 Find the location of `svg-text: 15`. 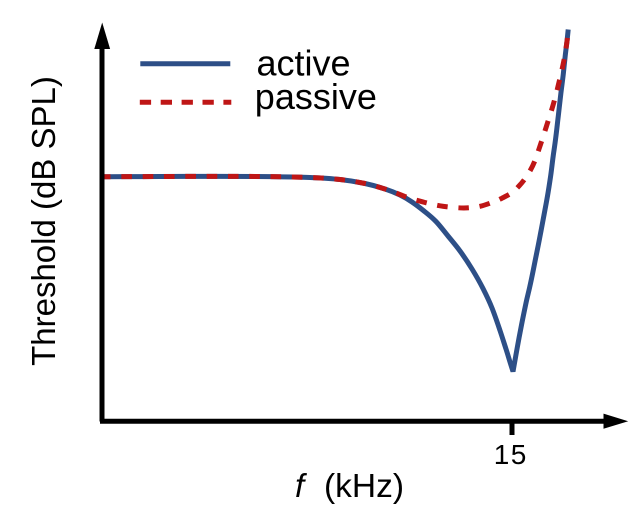

svg-text: 15 is located at coordinates (511, 454).